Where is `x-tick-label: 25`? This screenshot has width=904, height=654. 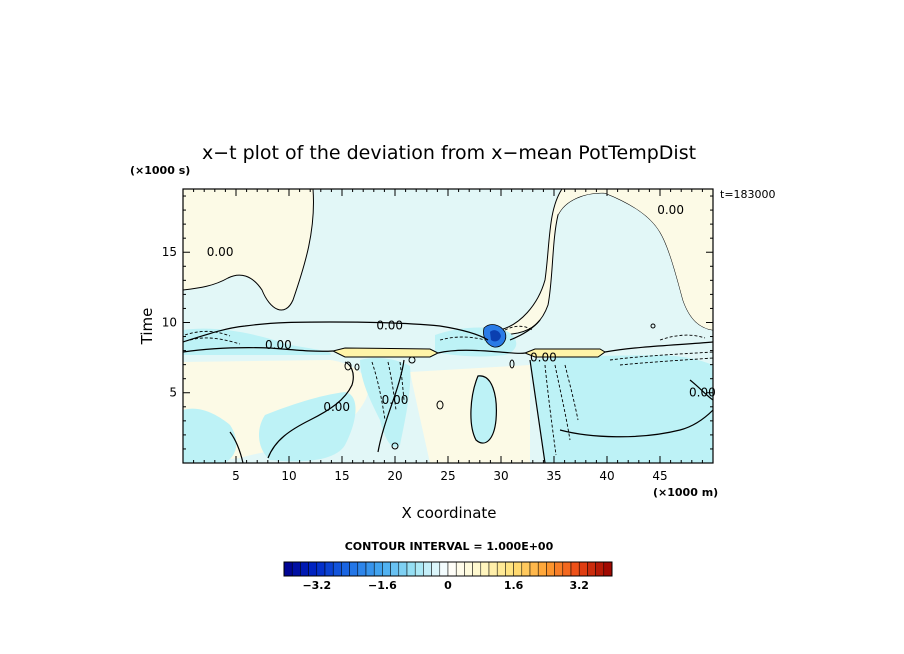
x-tick-label: 25 is located at coordinates (447, 476).